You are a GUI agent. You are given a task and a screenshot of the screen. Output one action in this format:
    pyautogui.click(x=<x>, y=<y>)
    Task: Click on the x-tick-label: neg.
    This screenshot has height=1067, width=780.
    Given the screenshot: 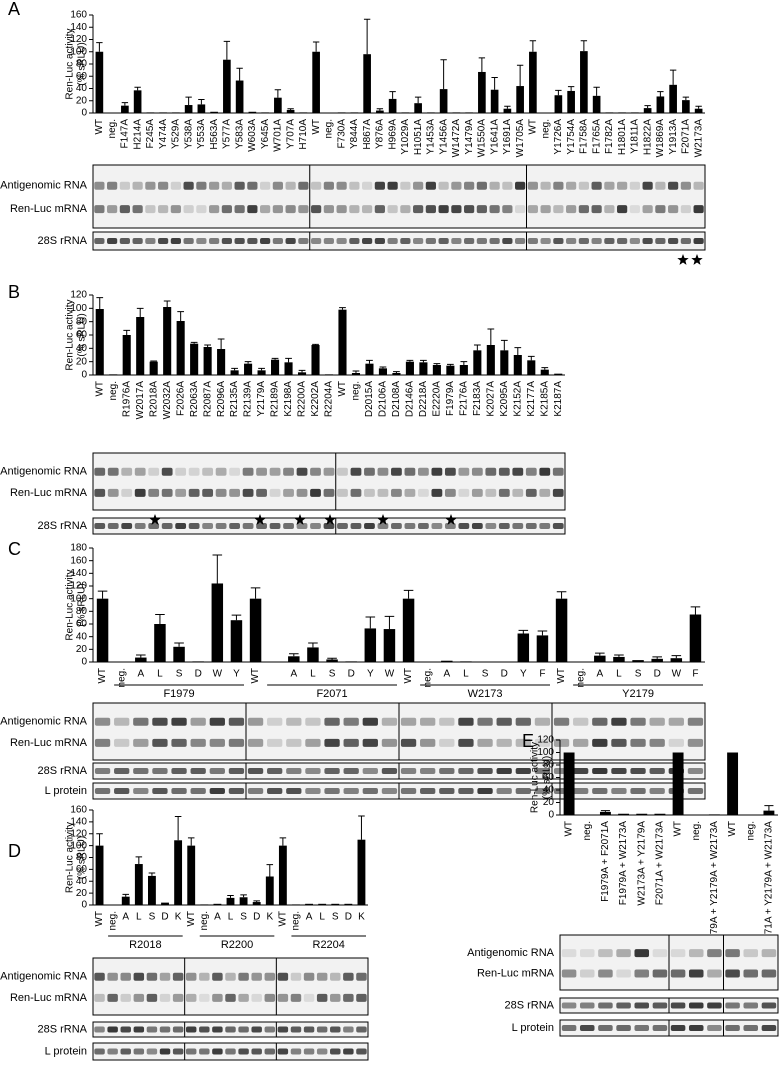 What is the action you would take?
    pyautogui.click(x=112, y=920)
    